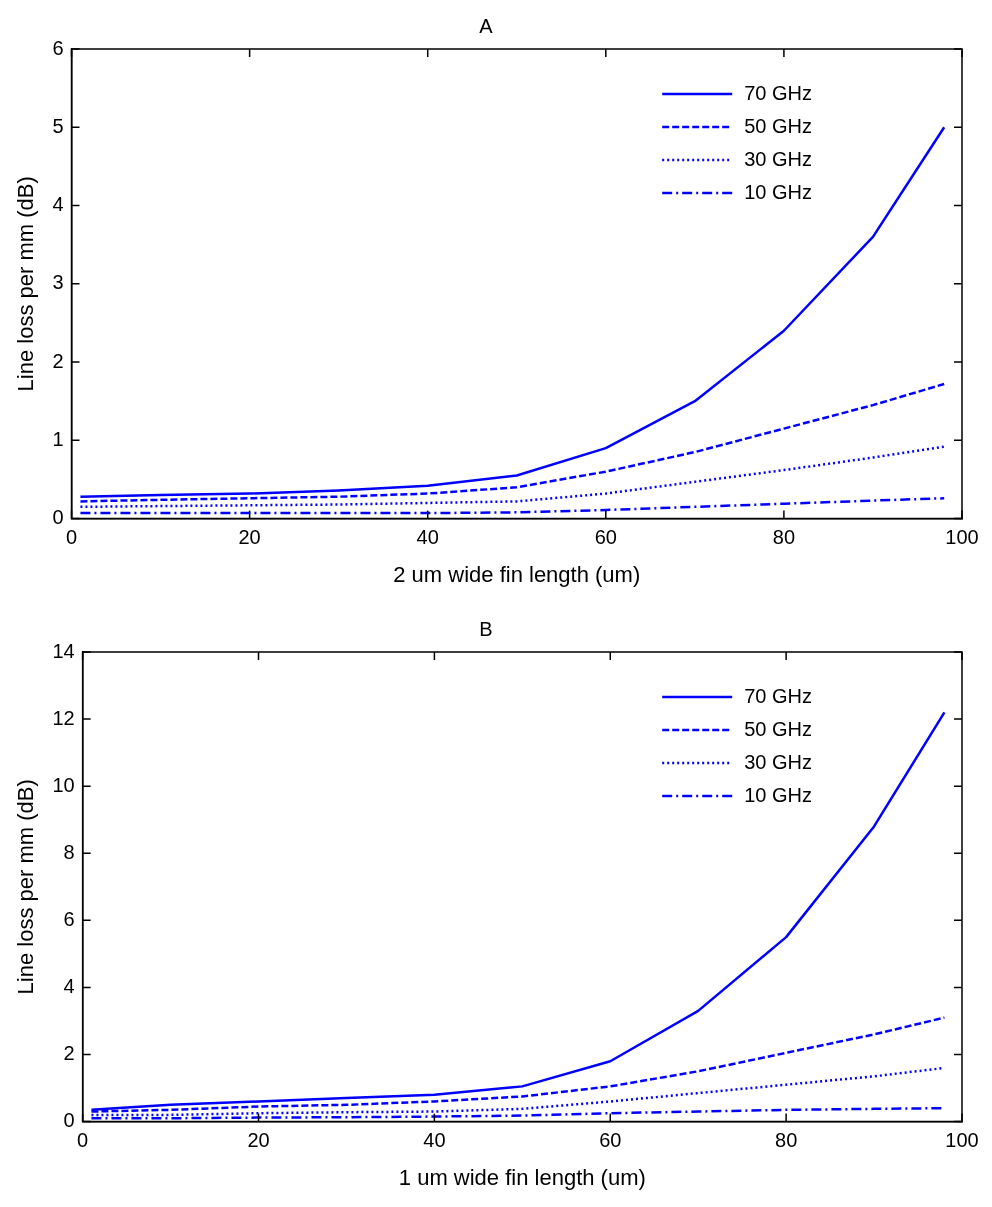 The image size is (992, 1207). What do you see at coordinates (83, 1140) in the screenshot?
I see `x-tick-label: 0` at bounding box center [83, 1140].